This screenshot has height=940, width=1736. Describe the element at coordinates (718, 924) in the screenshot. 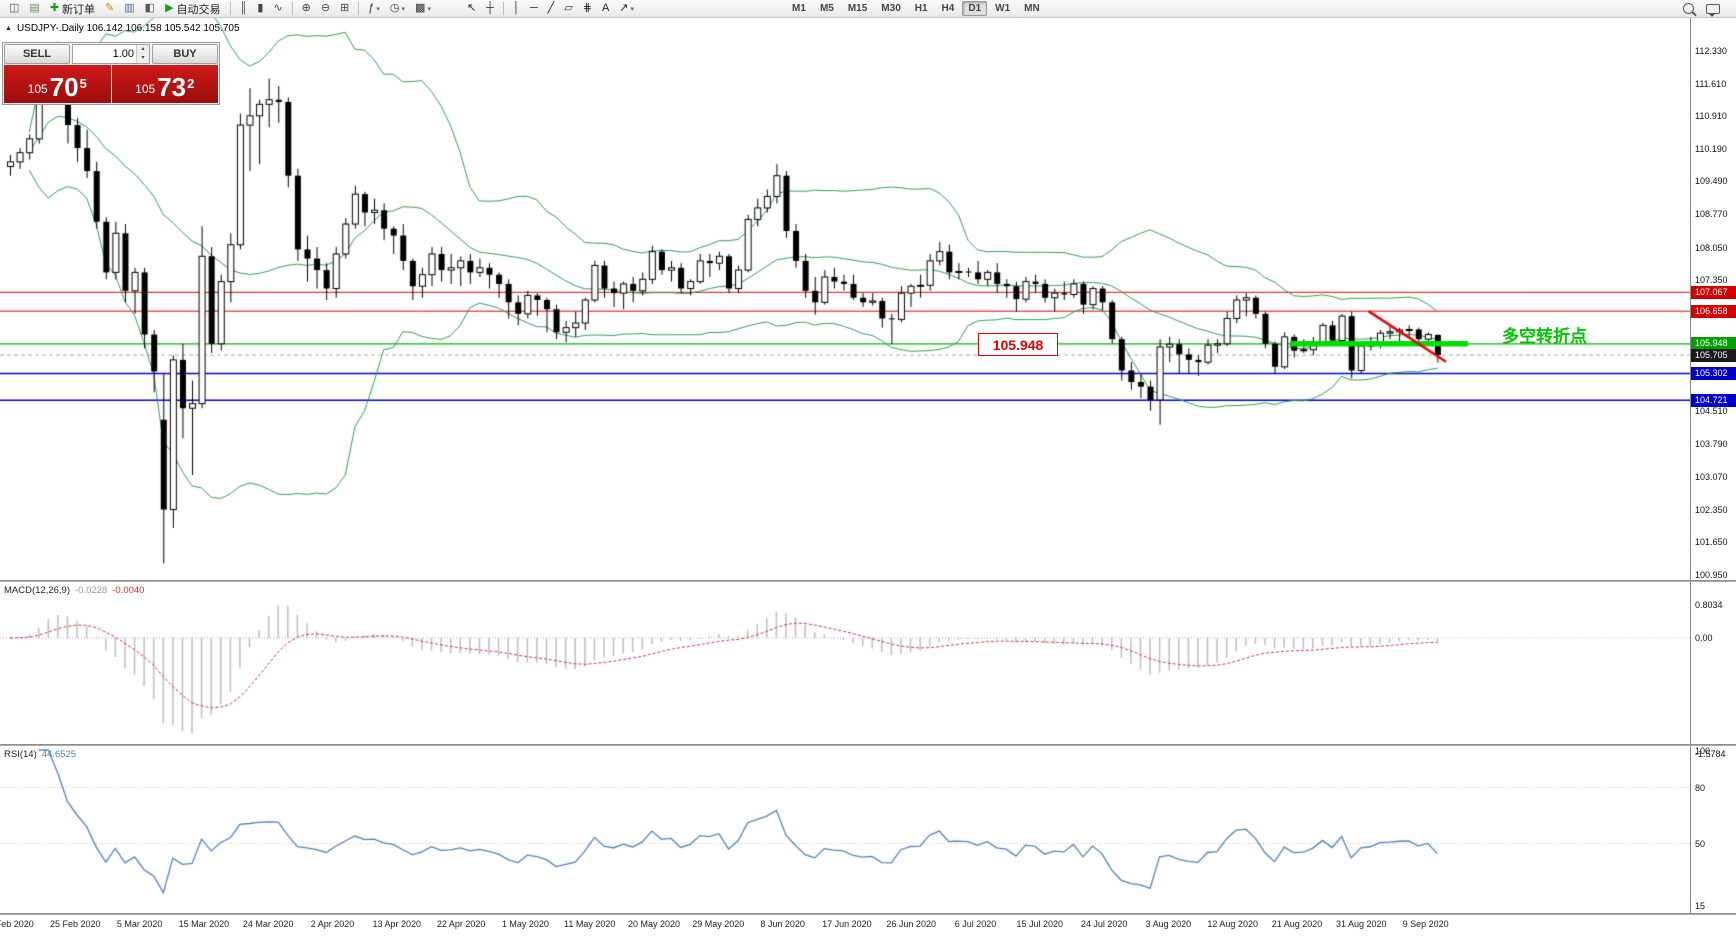

I see `date-label: 29 May 2020` at that location.